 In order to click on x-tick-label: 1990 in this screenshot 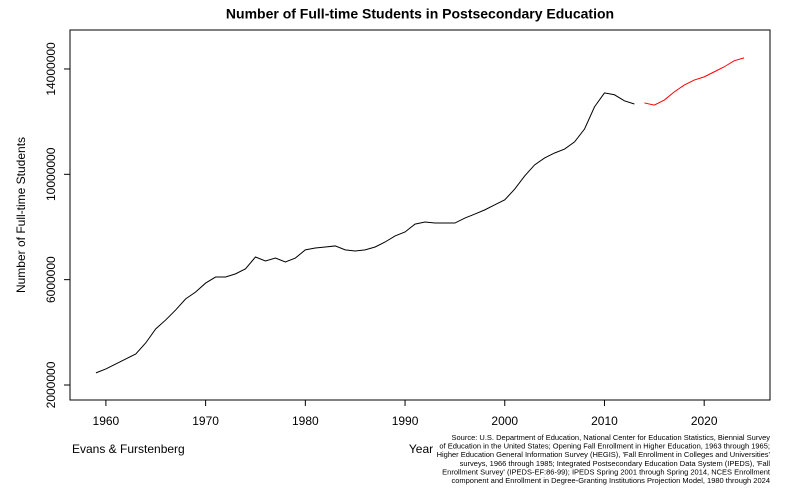, I will do `click(405, 421)`.